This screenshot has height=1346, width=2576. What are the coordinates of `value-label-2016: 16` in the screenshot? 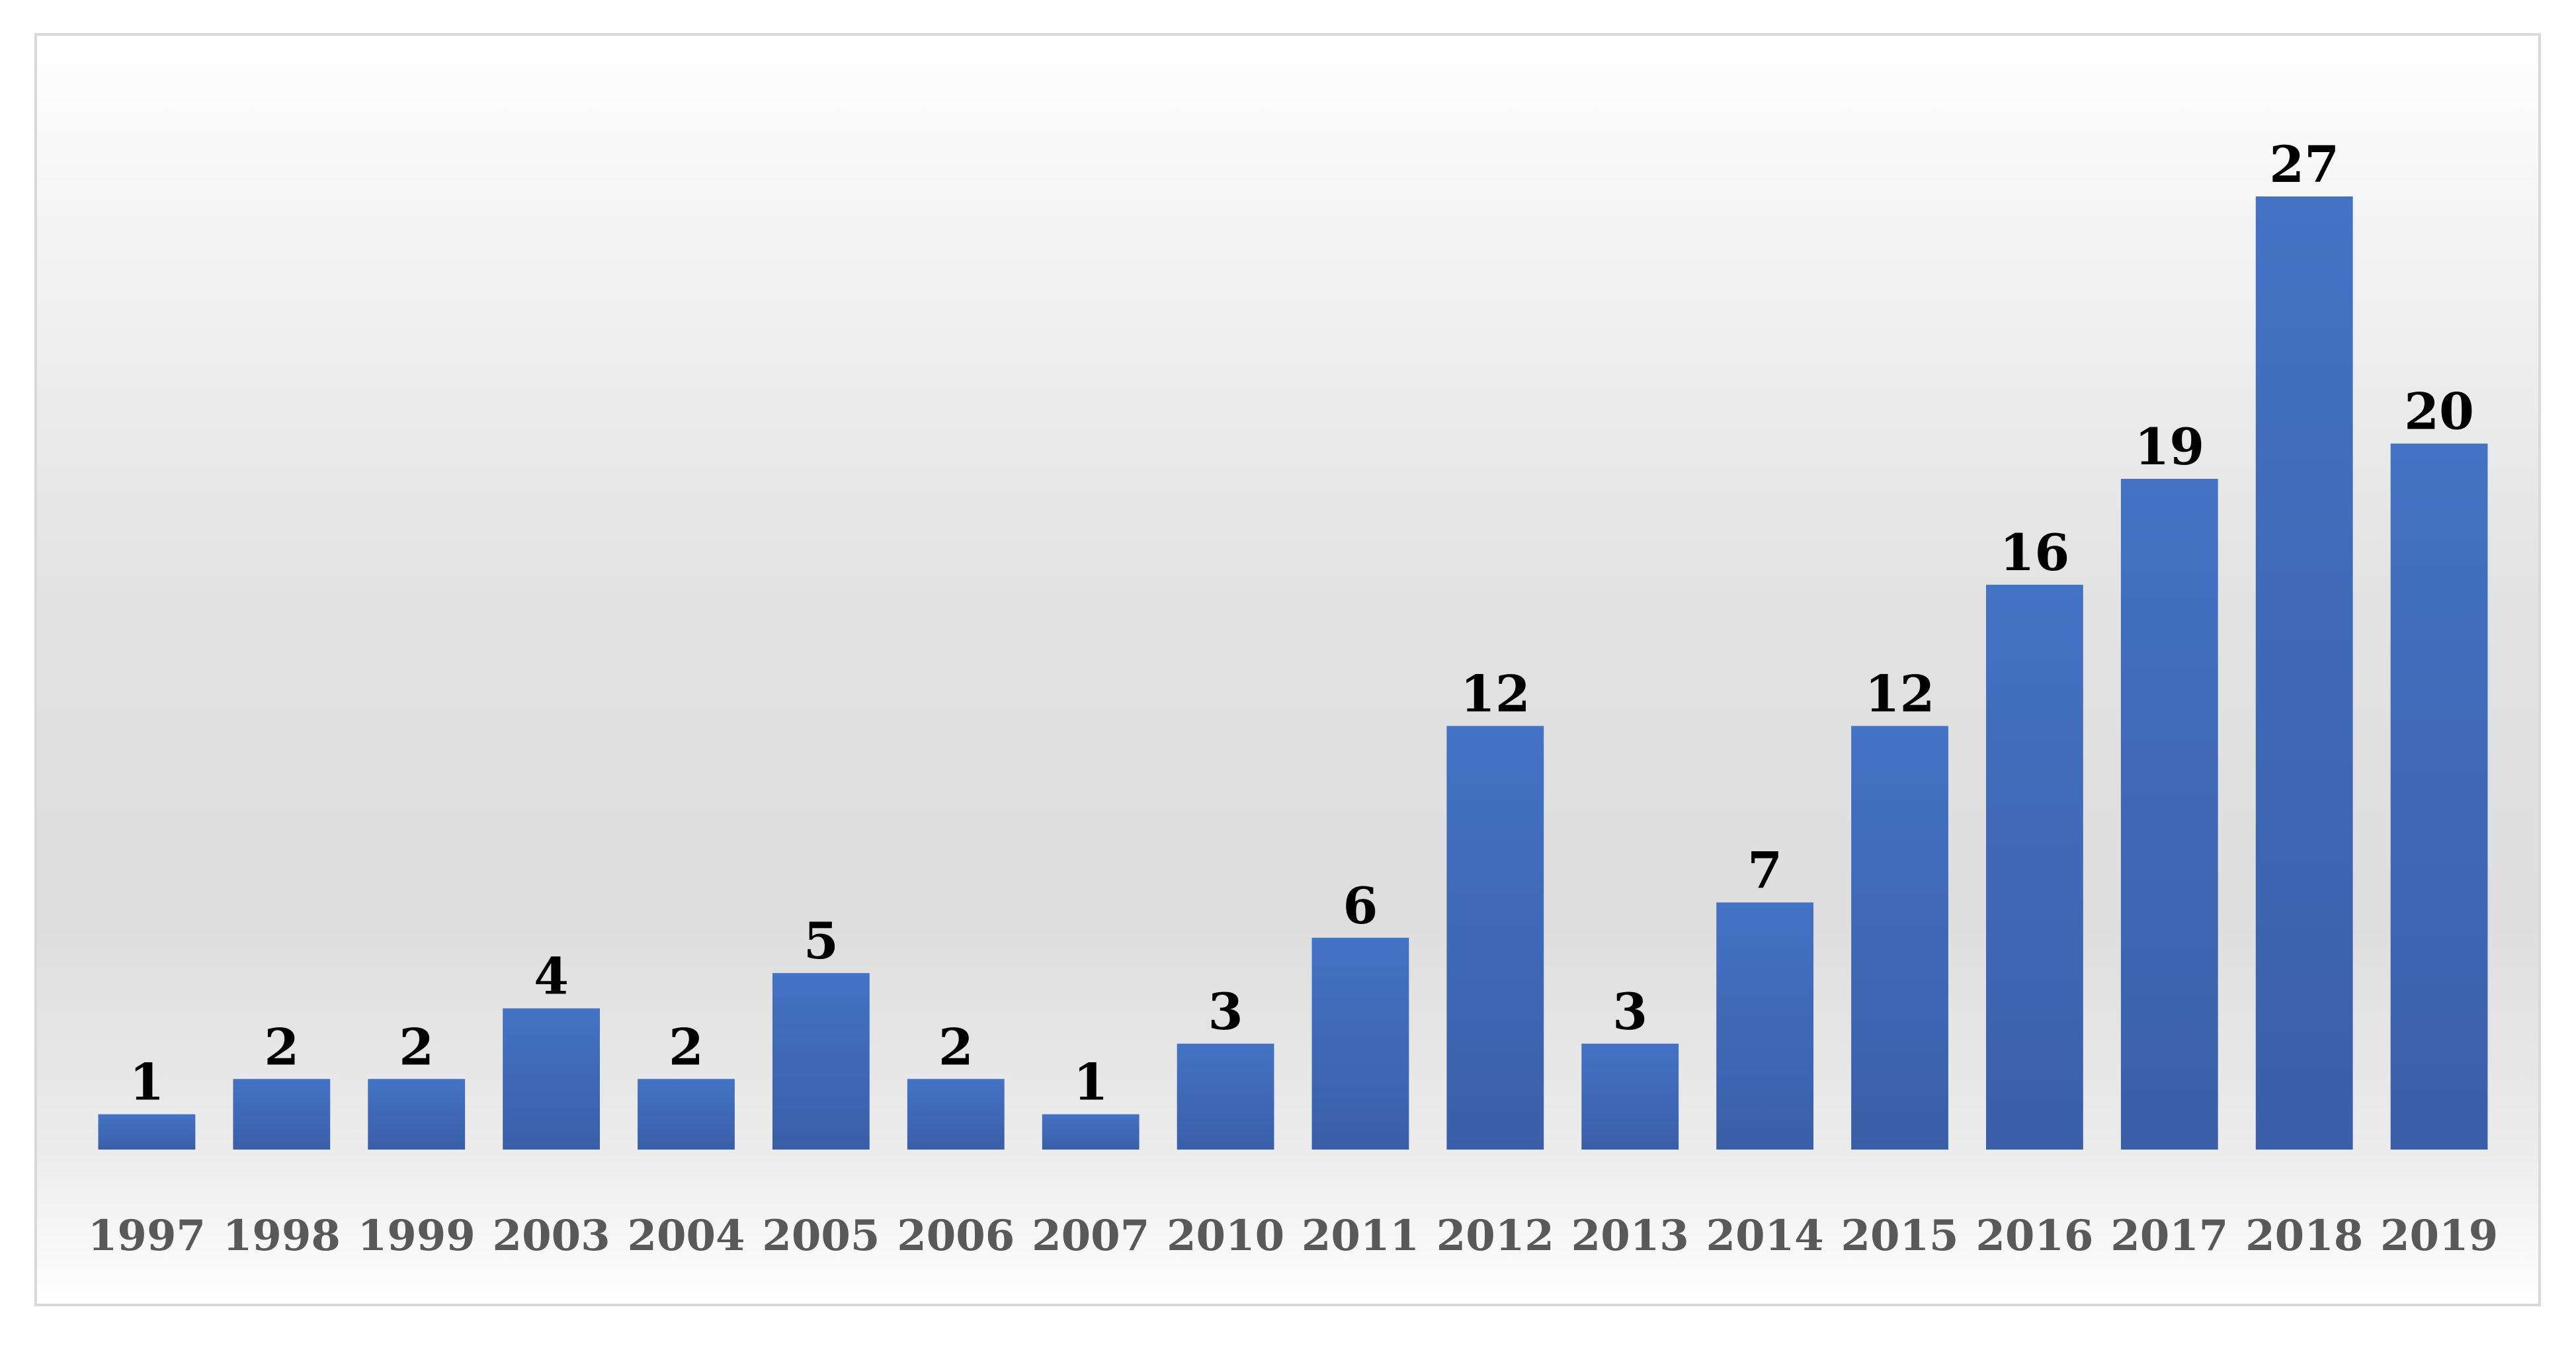 It's located at (2035, 552).